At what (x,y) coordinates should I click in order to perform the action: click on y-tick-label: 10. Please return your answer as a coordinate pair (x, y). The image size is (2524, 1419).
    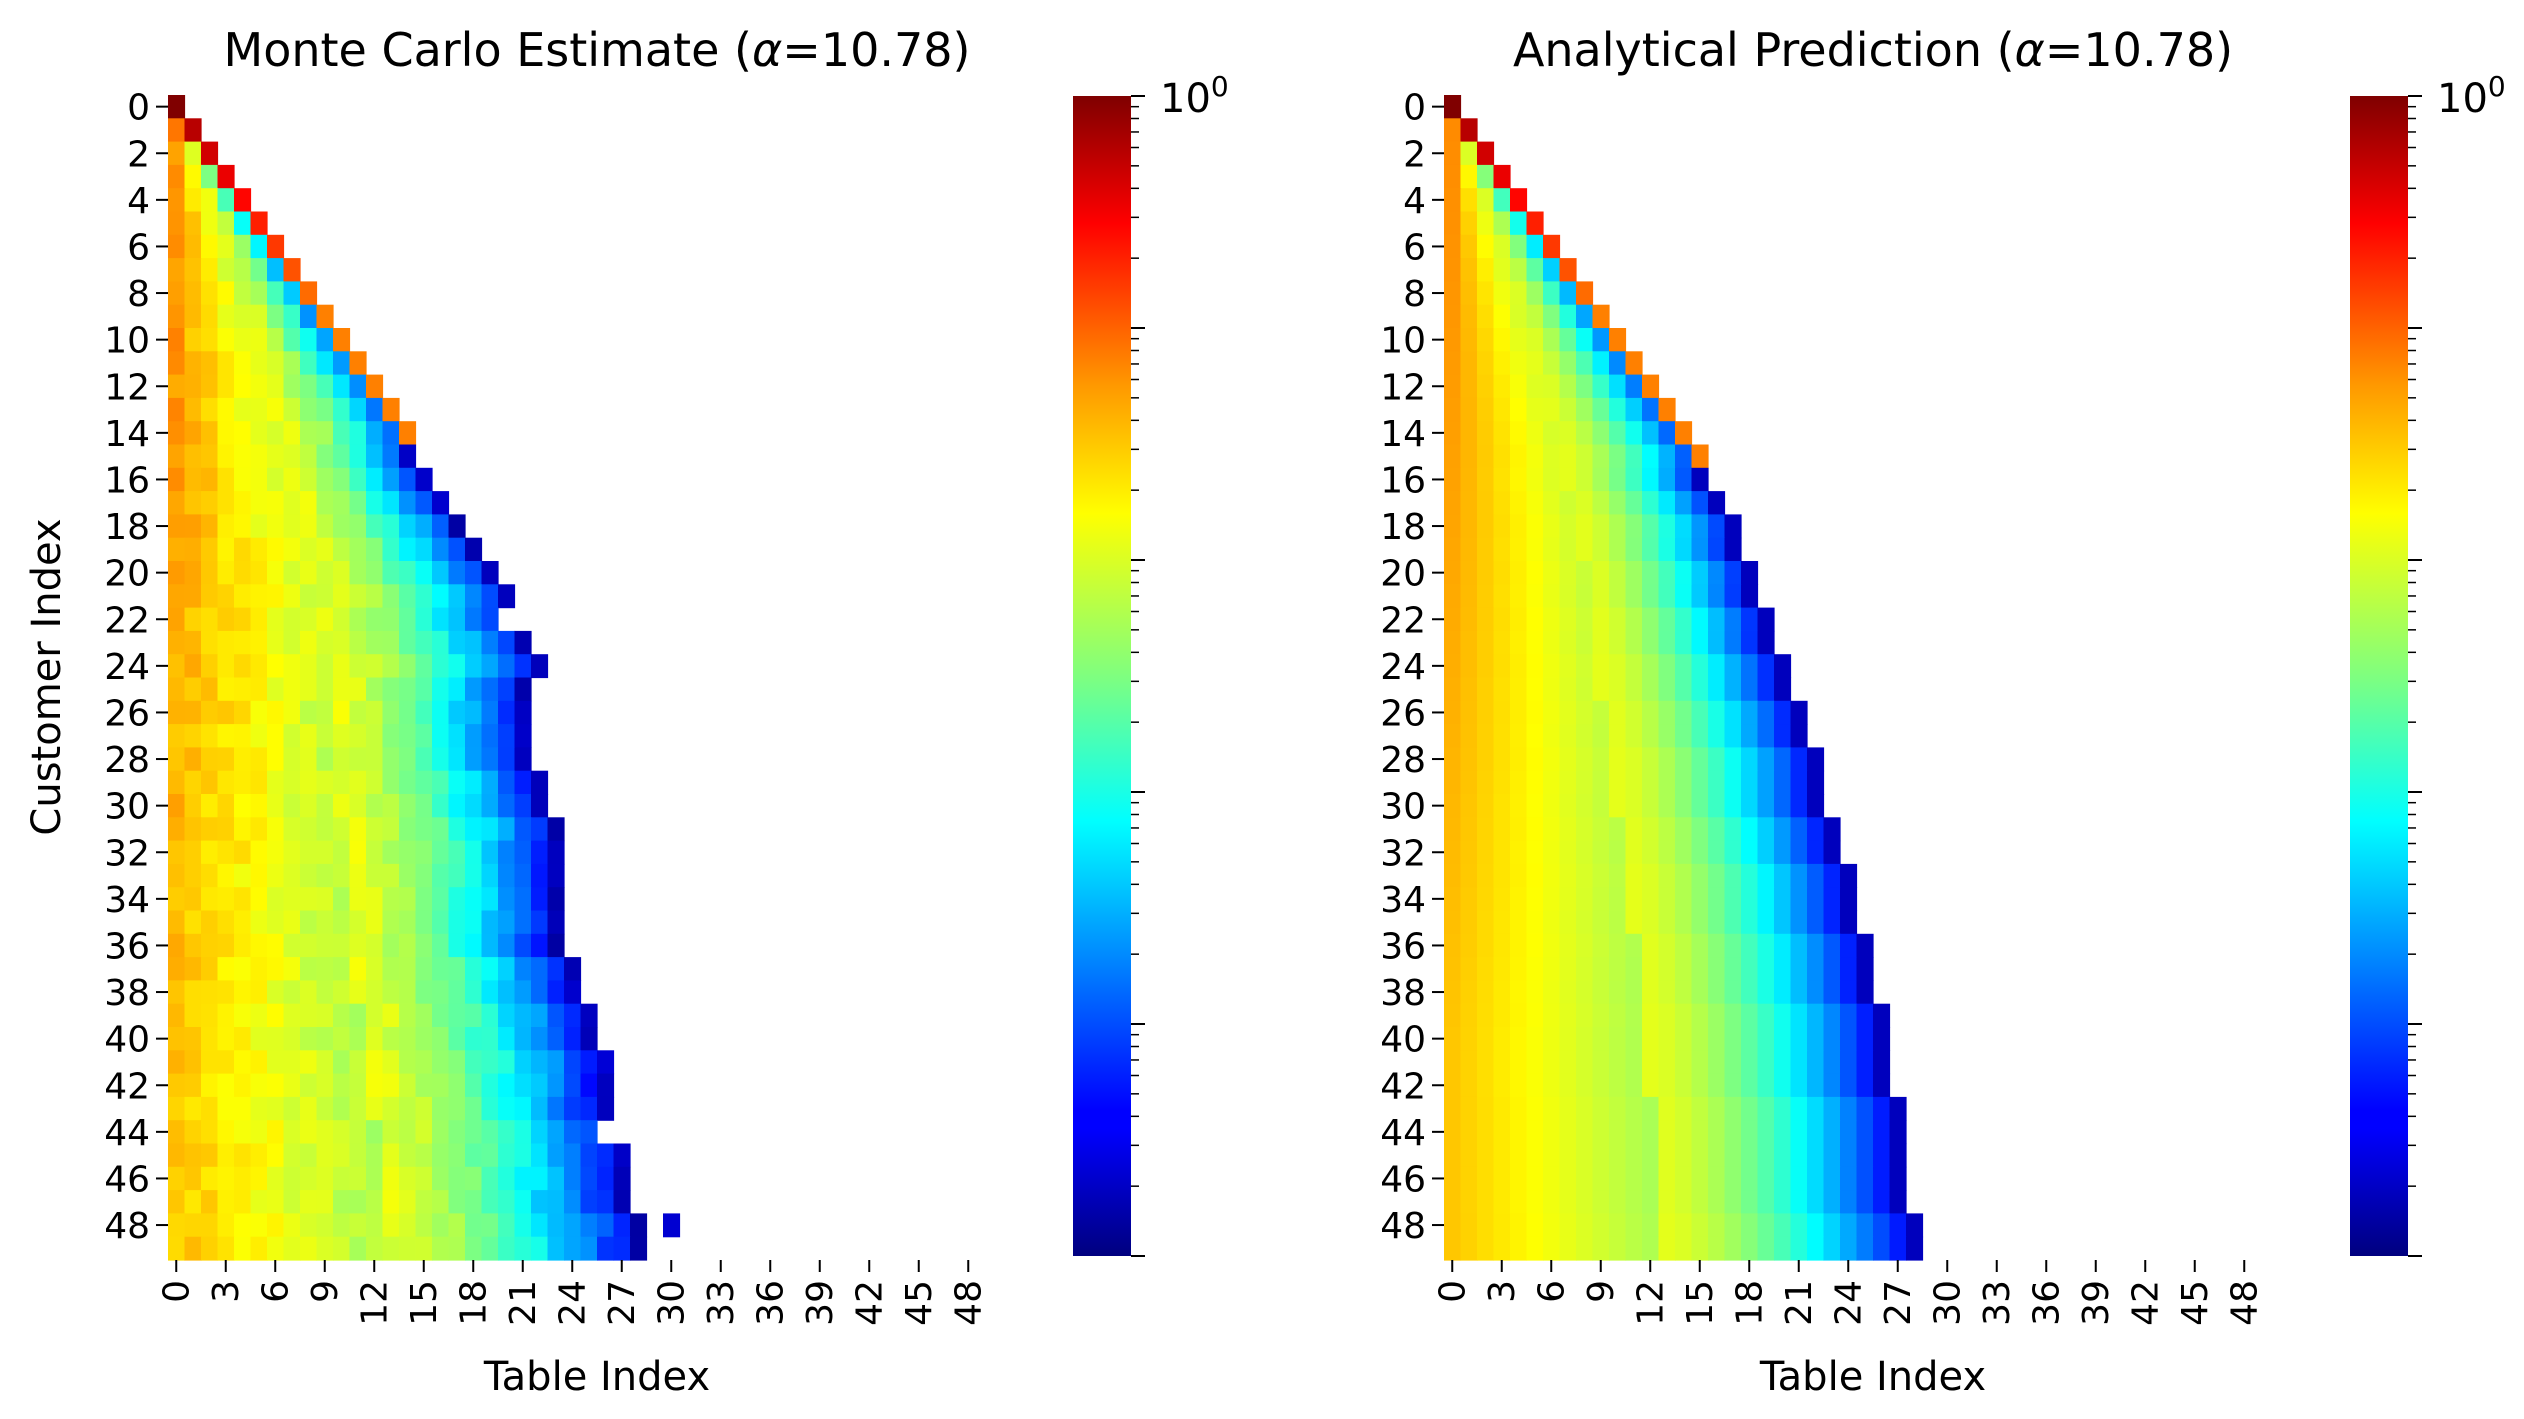
    Looking at the image, I should click on (1403, 341).